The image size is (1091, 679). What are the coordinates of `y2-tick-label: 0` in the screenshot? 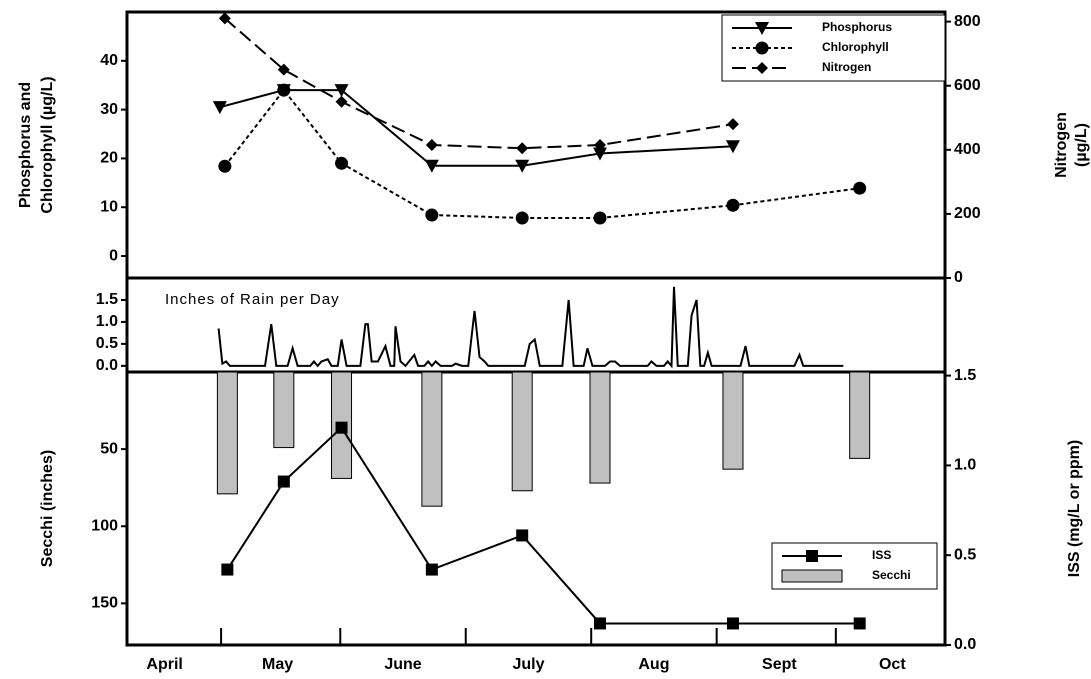 It's located at (958, 277).